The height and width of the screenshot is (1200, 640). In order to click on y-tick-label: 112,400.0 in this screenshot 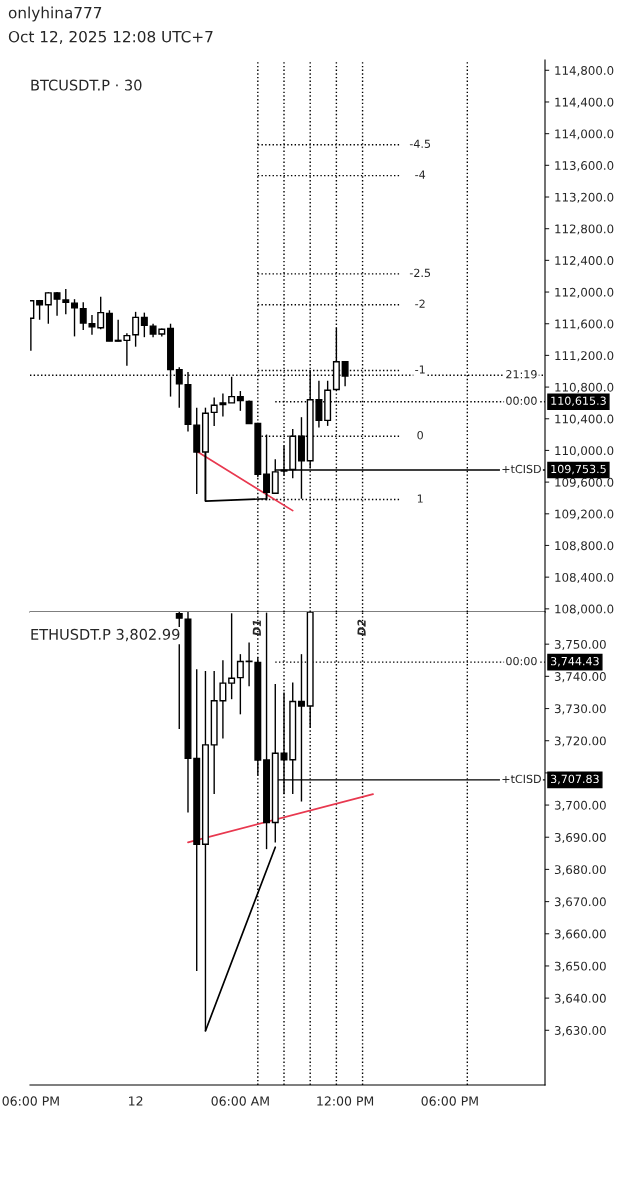, I will do `click(584, 261)`.